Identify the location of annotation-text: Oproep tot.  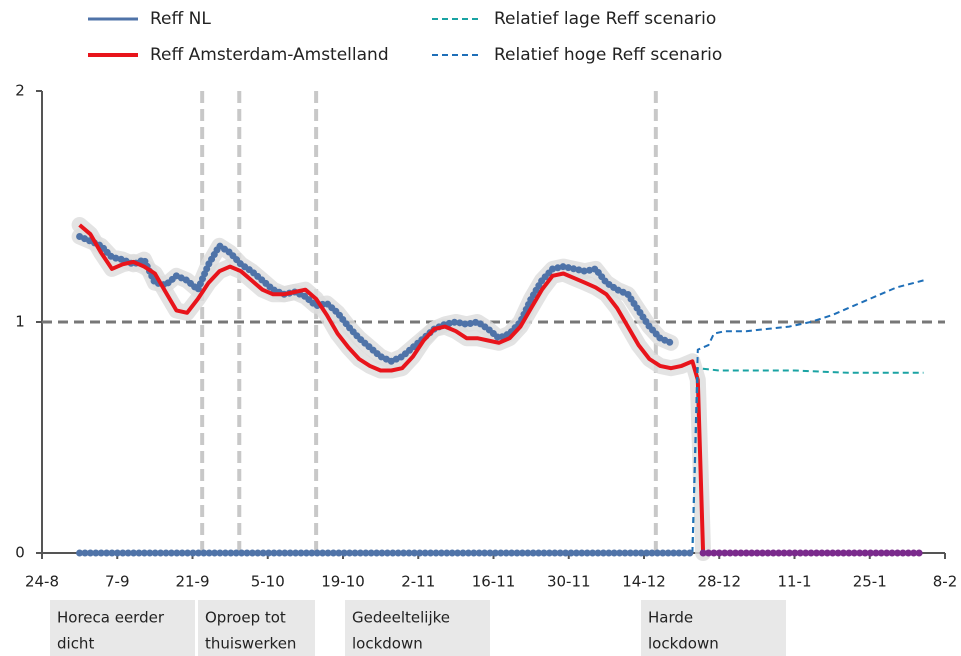
(245, 618).